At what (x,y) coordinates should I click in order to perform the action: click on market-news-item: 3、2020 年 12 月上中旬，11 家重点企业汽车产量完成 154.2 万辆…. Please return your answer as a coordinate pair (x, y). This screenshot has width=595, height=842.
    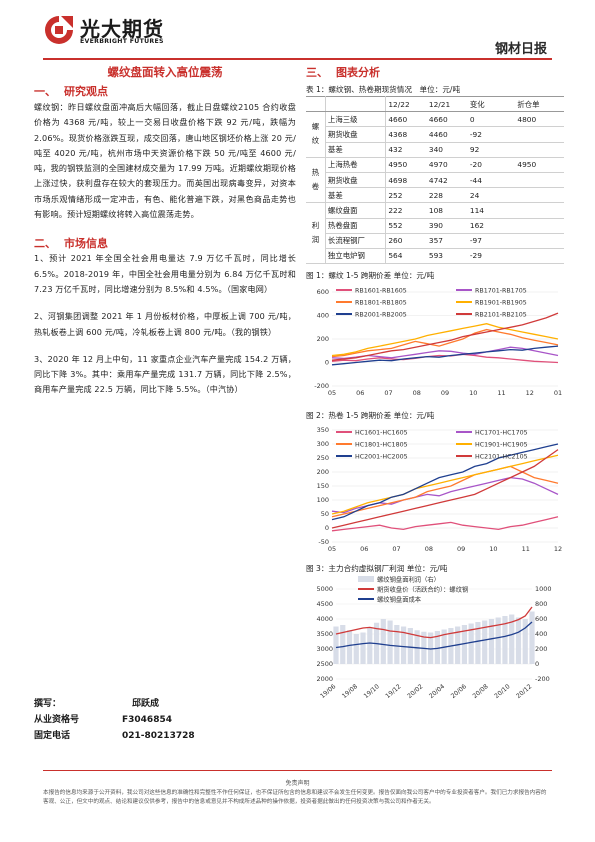
    Looking at the image, I should click on (165, 374).